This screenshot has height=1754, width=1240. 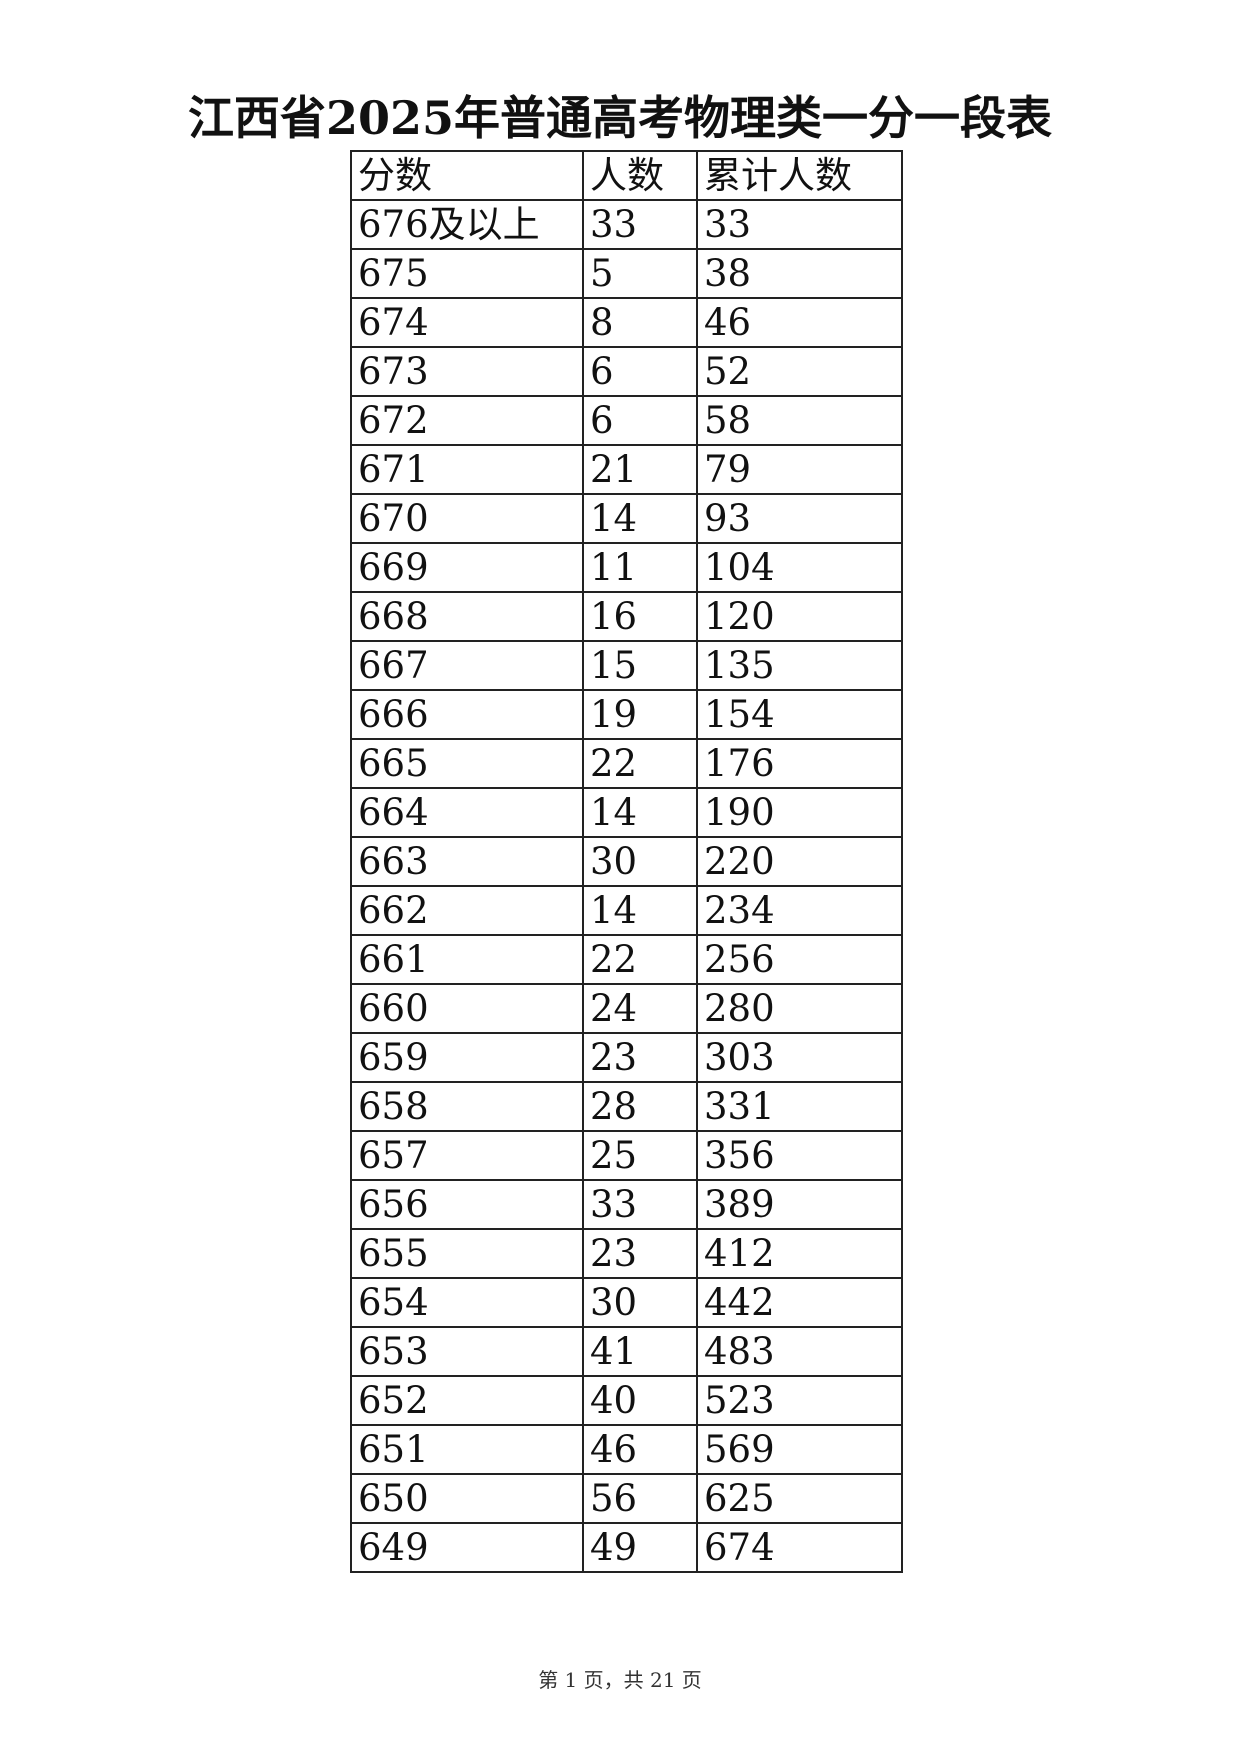 What do you see at coordinates (467, 1057) in the screenshot?
I see `score-cell: 659` at bounding box center [467, 1057].